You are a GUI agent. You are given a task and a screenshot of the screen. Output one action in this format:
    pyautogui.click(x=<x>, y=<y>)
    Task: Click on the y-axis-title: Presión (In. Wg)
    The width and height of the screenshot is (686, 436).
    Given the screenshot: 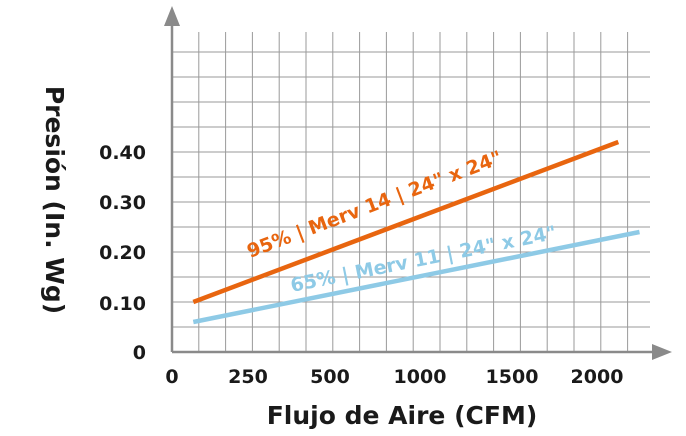 What is the action you would take?
    pyautogui.click(x=54, y=200)
    